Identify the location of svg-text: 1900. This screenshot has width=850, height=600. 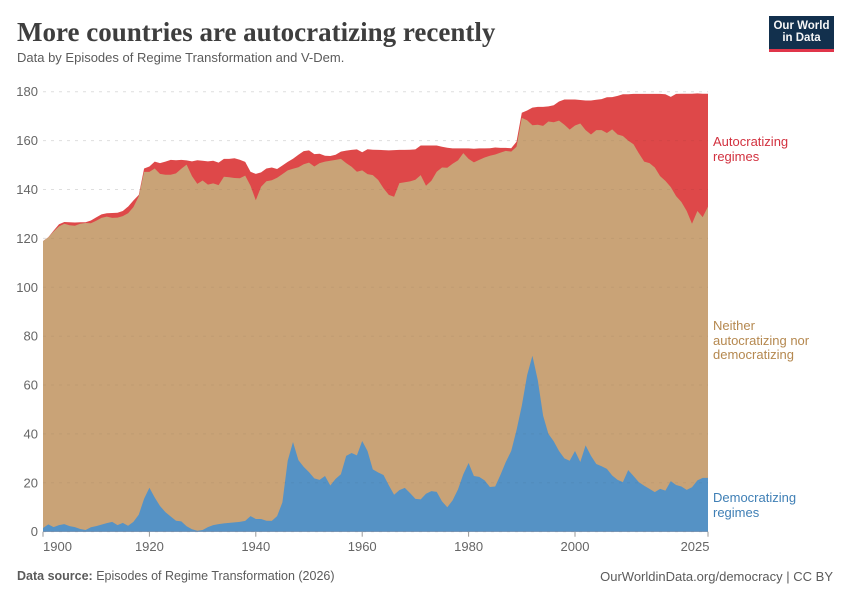
(57, 546).